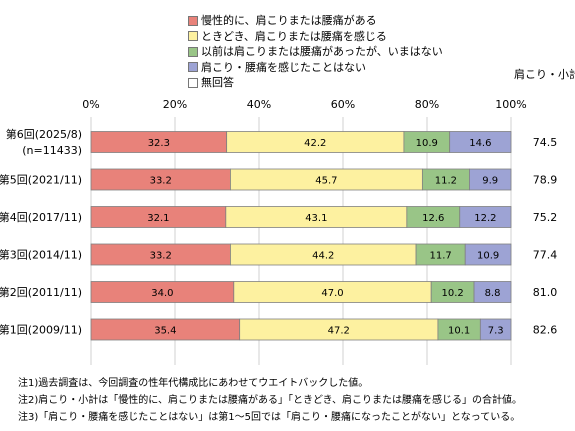  Describe the element at coordinates (193, 51) in the screenshot. I see `legend-swatch-previously` at that location.